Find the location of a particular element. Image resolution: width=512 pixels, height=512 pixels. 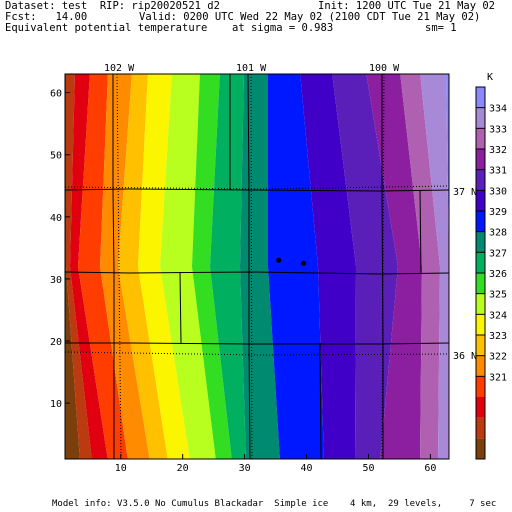

field-name-label: Equivalent potential temperature is located at coordinates (106, 28).